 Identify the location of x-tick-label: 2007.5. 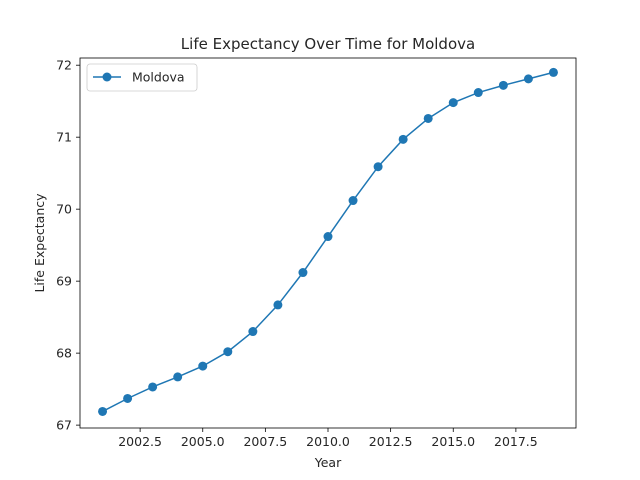
(265, 441).